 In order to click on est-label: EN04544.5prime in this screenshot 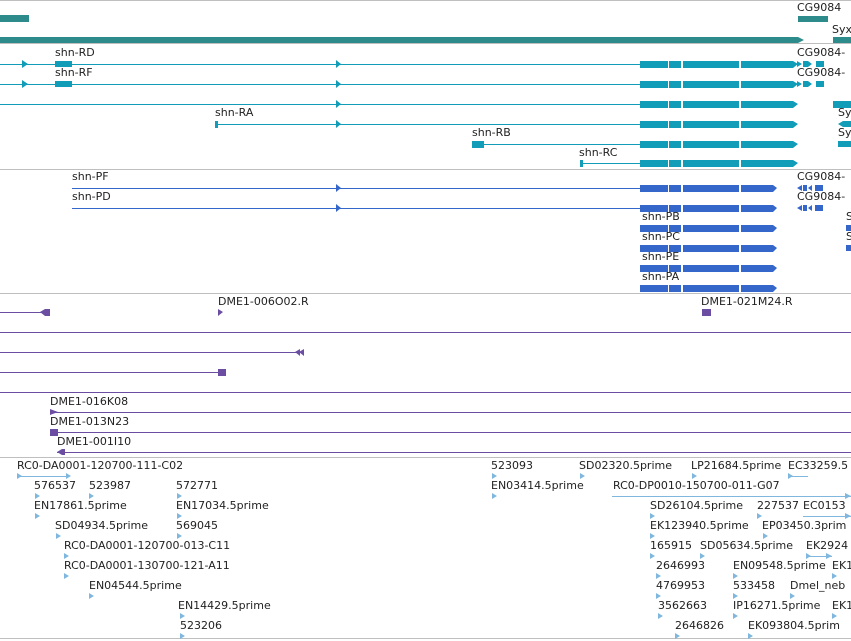, I will do `click(135, 585)`.